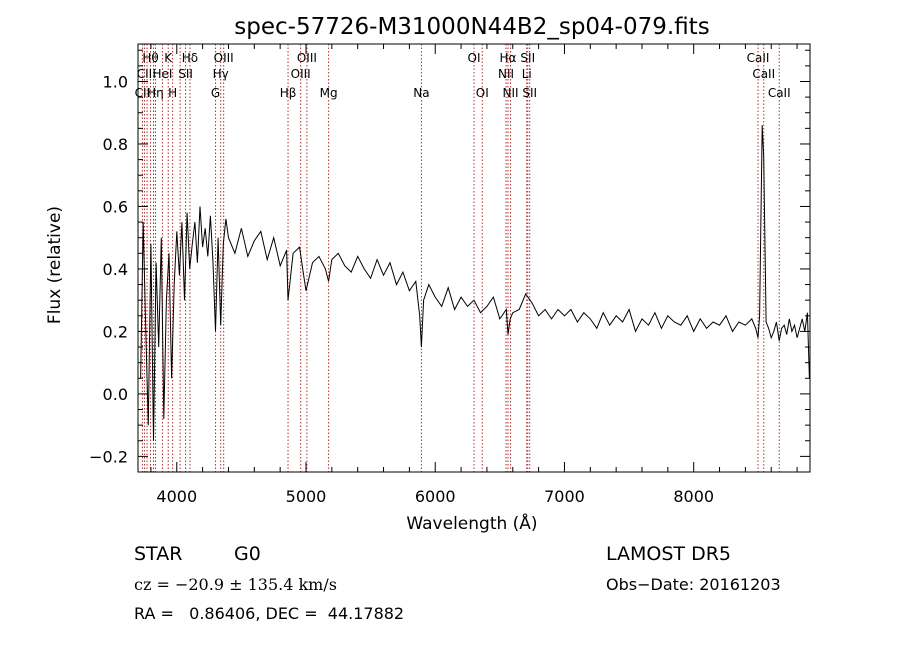 The image size is (900, 649). I want to click on line-marker-label: Hγ, so click(221, 74).